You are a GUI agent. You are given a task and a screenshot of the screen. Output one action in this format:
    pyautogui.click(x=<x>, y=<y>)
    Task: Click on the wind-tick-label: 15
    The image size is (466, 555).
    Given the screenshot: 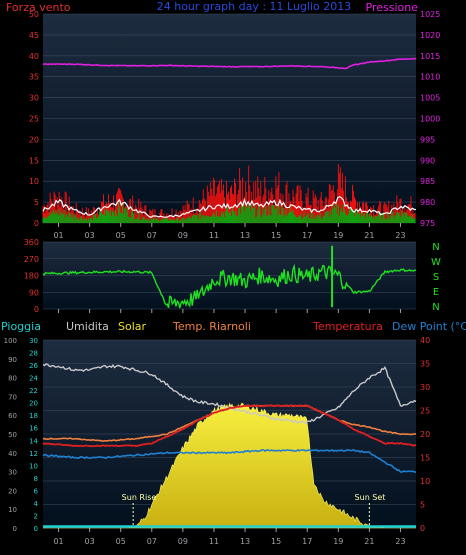 What is the action you would take?
    pyautogui.click(x=34, y=160)
    